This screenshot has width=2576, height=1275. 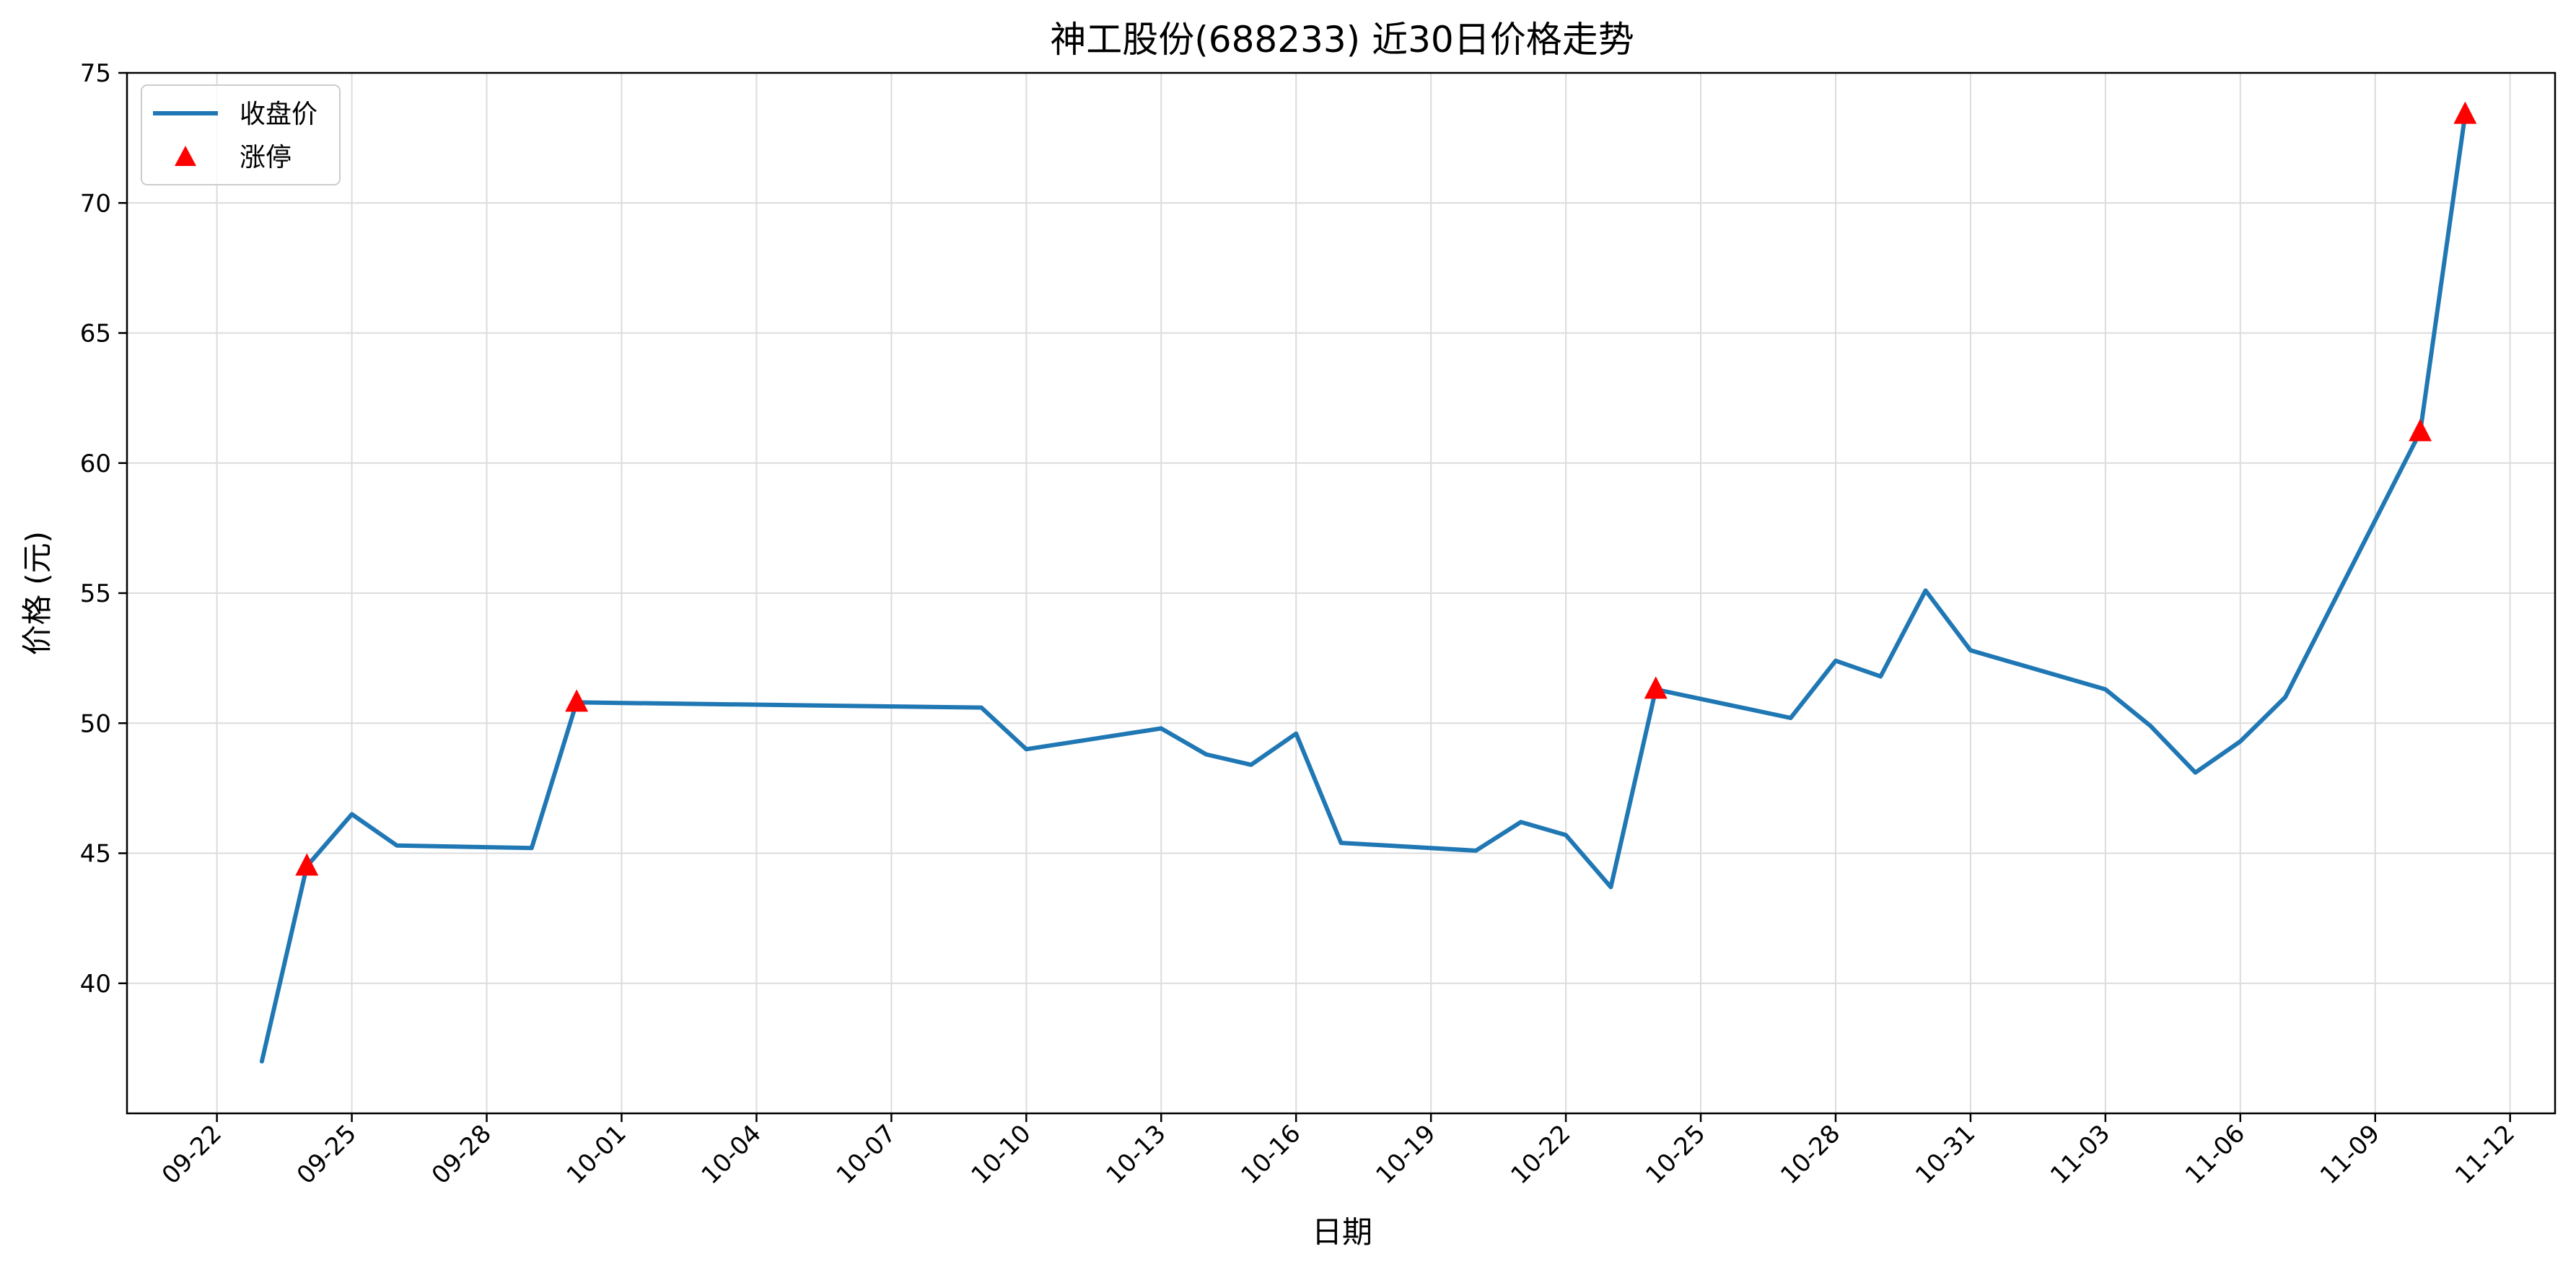 What do you see at coordinates (241, 134) in the screenshot?
I see `legend: 收盘价 涨停` at bounding box center [241, 134].